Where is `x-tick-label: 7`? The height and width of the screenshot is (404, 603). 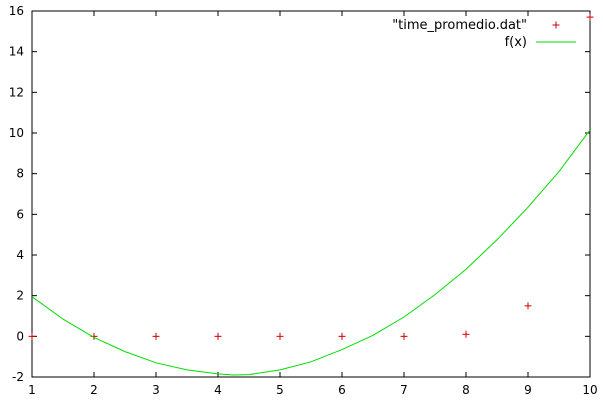 x-tick-label: 7 is located at coordinates (404, 390).